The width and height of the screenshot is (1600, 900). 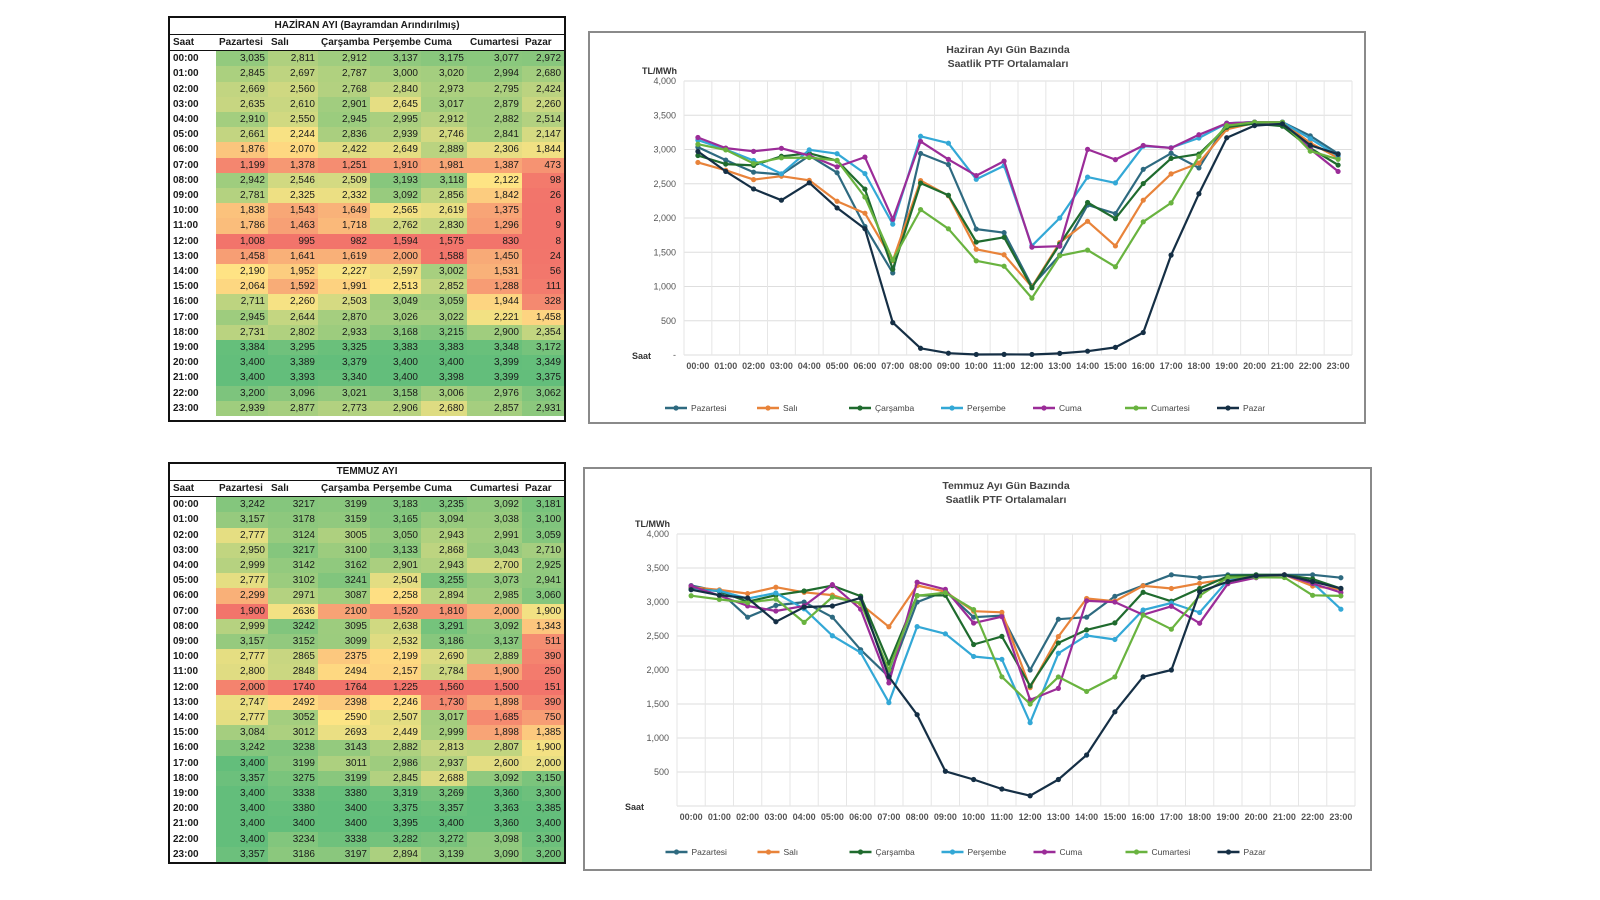 I want to click on x-tick-label: 03:00, so click(x=781, y=366).